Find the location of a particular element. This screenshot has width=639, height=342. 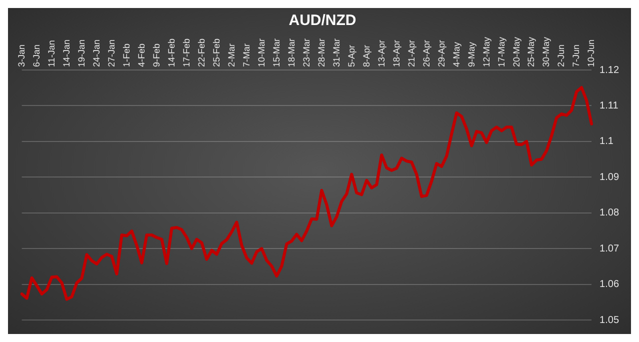

x-tick-label: 22-Feb is located at coordinates (201, 53).